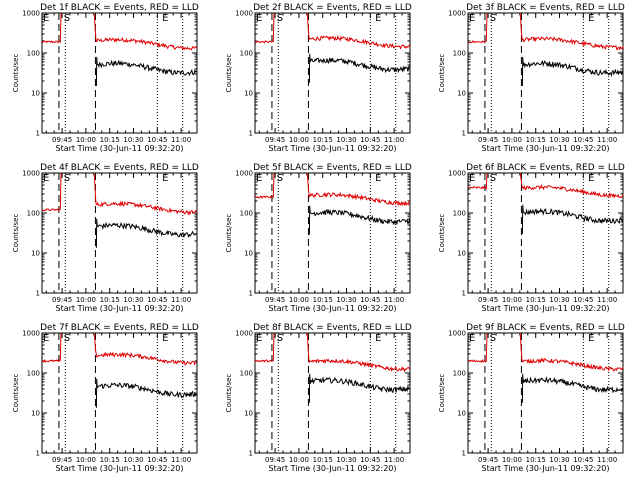  I want to click on panel-title: Det 8f BLACK = Events, RED = LLD, so click(332, 328).